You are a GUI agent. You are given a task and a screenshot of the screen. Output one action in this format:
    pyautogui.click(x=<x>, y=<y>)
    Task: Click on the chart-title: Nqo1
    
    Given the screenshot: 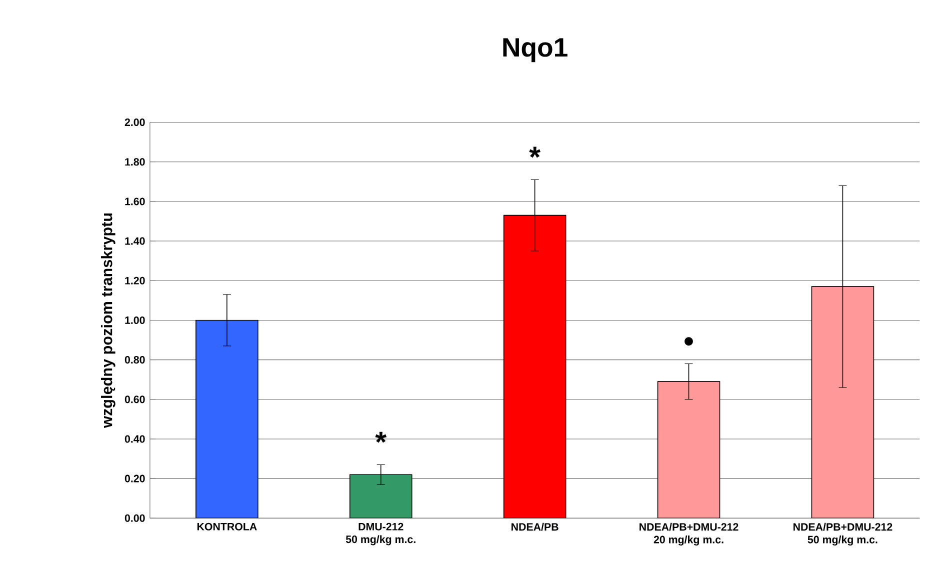 What is the action you would take?
    pyautogui.click(x=535, y=50)
    